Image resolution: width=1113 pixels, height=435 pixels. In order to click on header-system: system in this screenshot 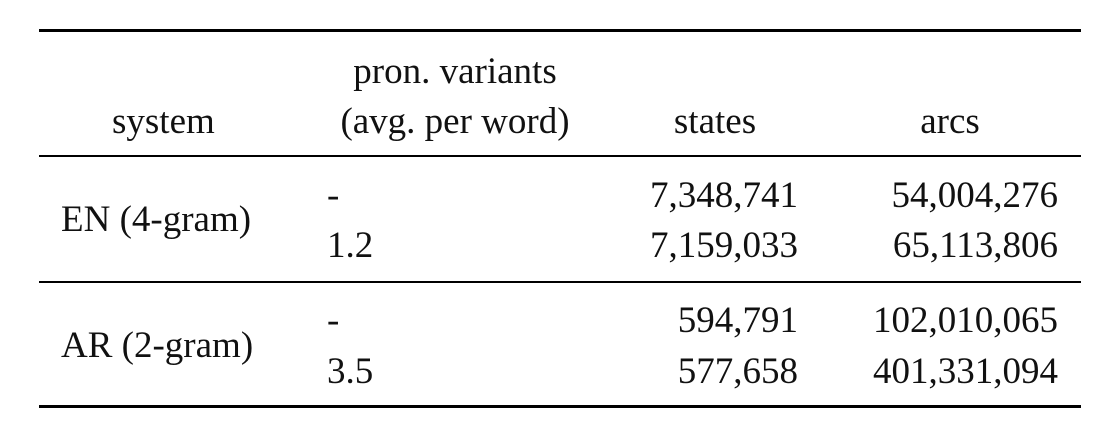, I will do `click(163, 121)`.